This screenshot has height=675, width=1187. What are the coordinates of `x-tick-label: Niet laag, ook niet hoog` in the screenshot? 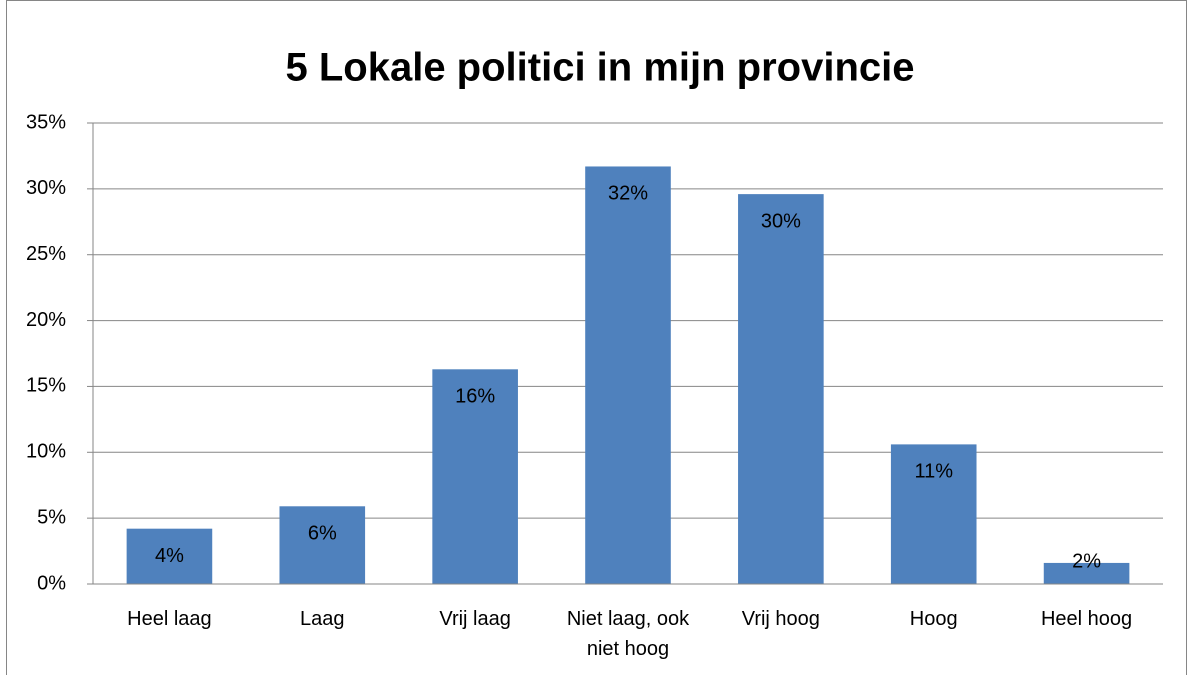 It's located at (628, 634).